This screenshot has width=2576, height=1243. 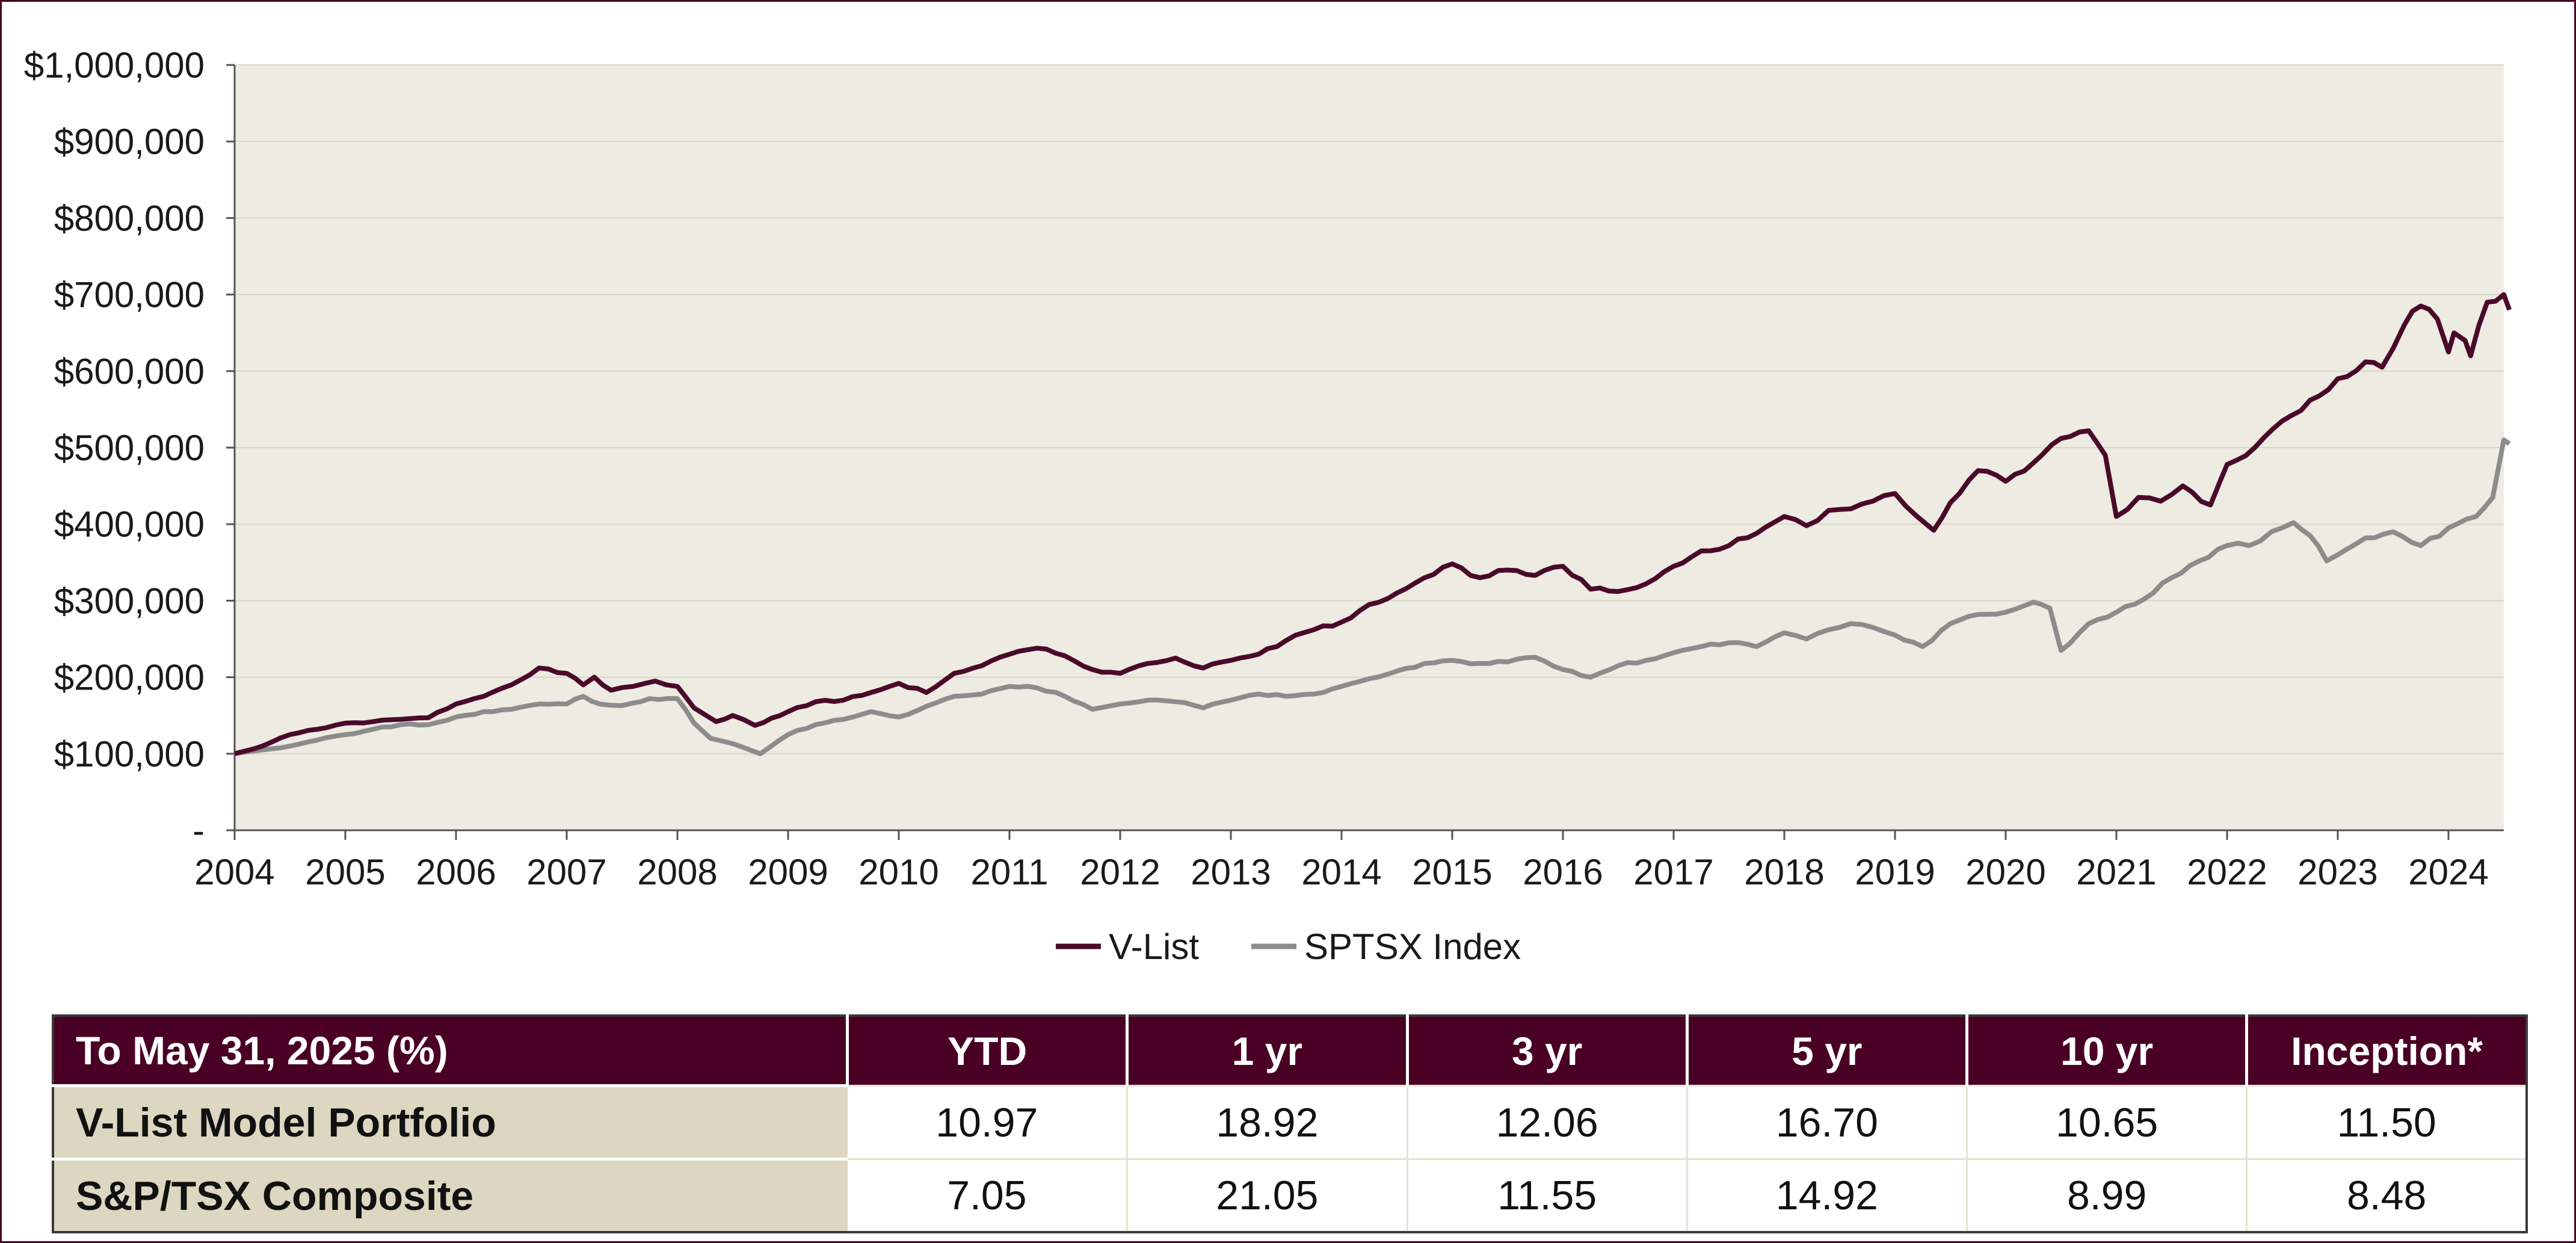 I want to click on x-tick-label: 2022, so click(x=2227, y=872).